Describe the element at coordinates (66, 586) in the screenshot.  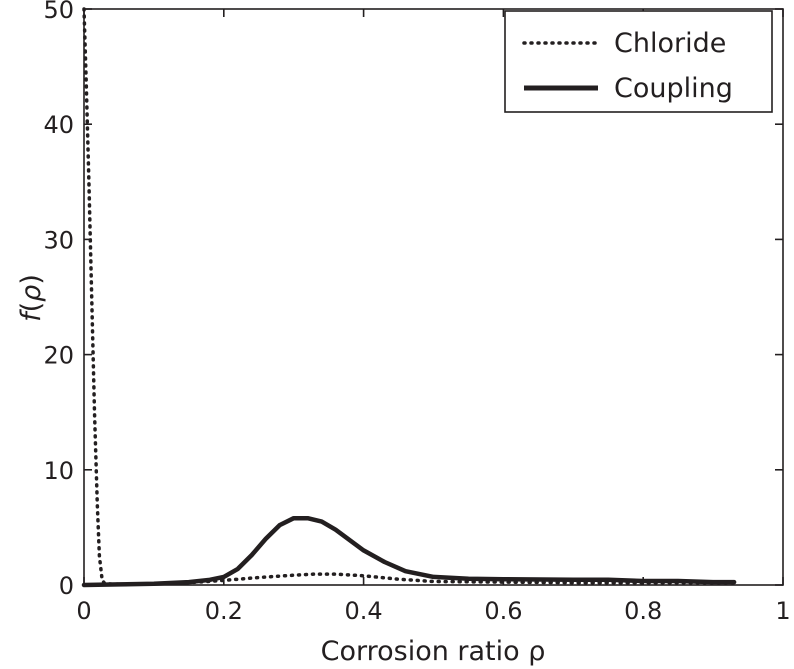
I see `y-tick-label: 0` at that location.